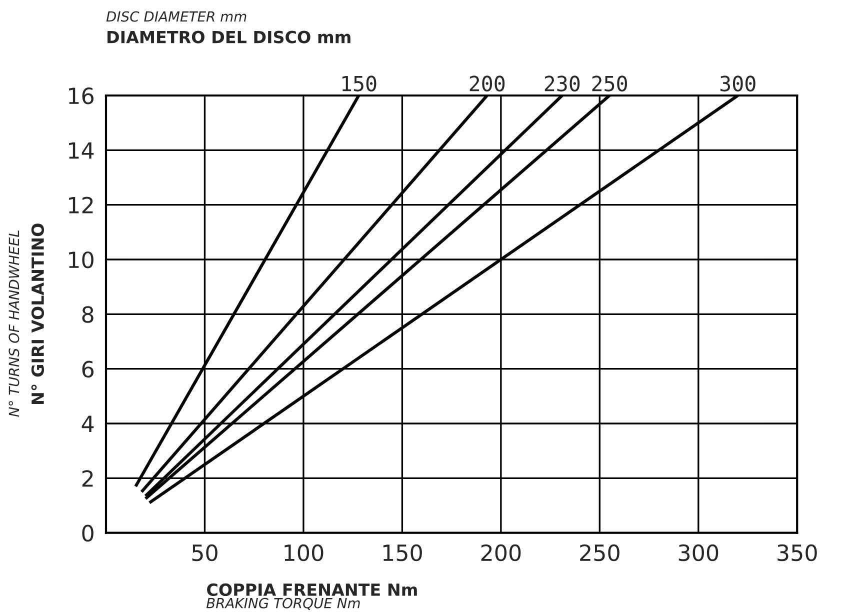  Describe the element at coordinates (14, 323) in the screenshot. I see `text: N° TURNS OF HANDWHEEL` at that location.